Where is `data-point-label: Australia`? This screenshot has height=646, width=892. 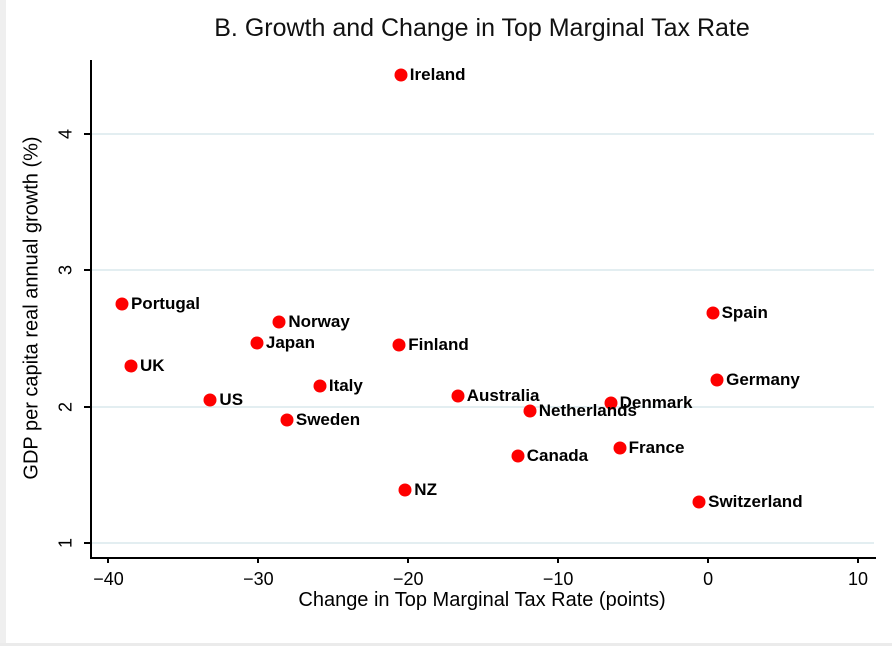 data-point-label: Australia is located at coordinates (503, 395).